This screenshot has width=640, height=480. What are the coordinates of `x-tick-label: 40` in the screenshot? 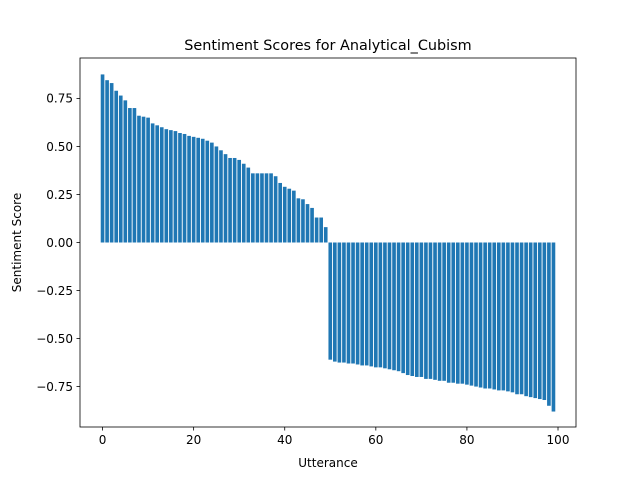 It's located at (284, 440).